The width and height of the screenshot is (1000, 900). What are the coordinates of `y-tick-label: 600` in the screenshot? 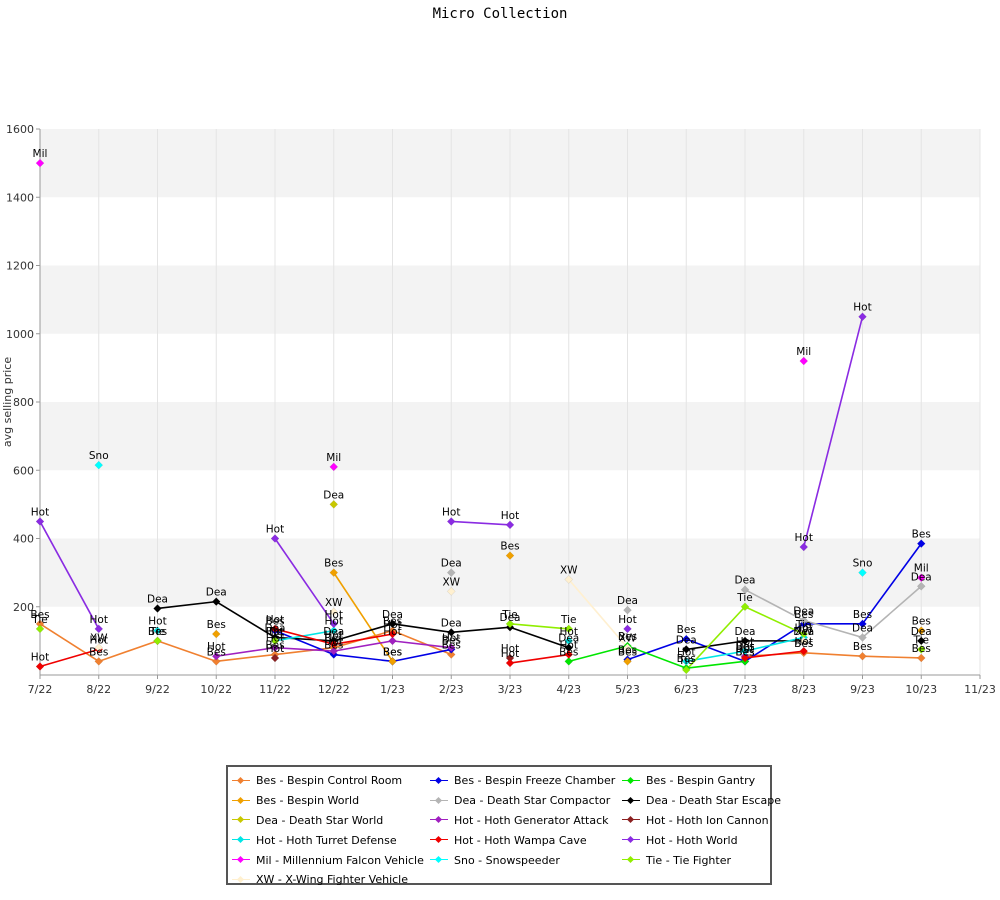 It's located at (23, 470).